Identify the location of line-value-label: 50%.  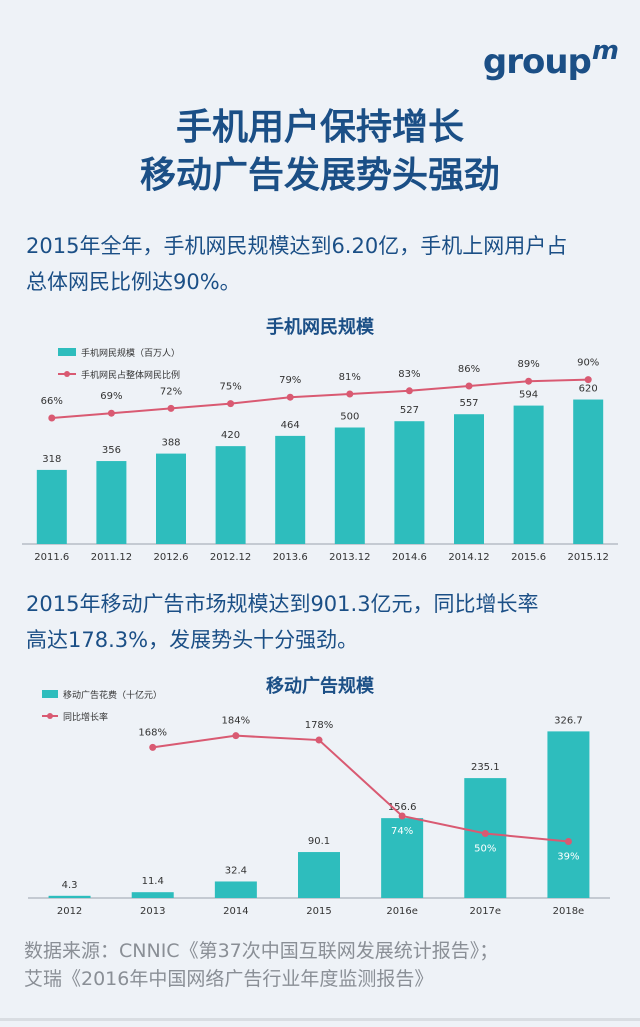
(485, 849).